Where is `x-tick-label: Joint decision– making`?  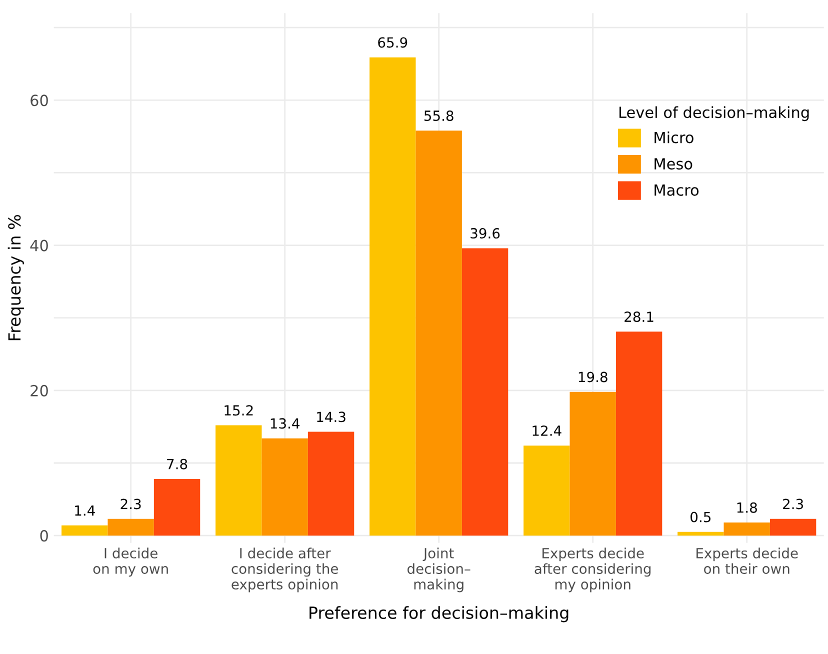
x-tick-label: Joint decision– making is located at coordinates (439, 570).